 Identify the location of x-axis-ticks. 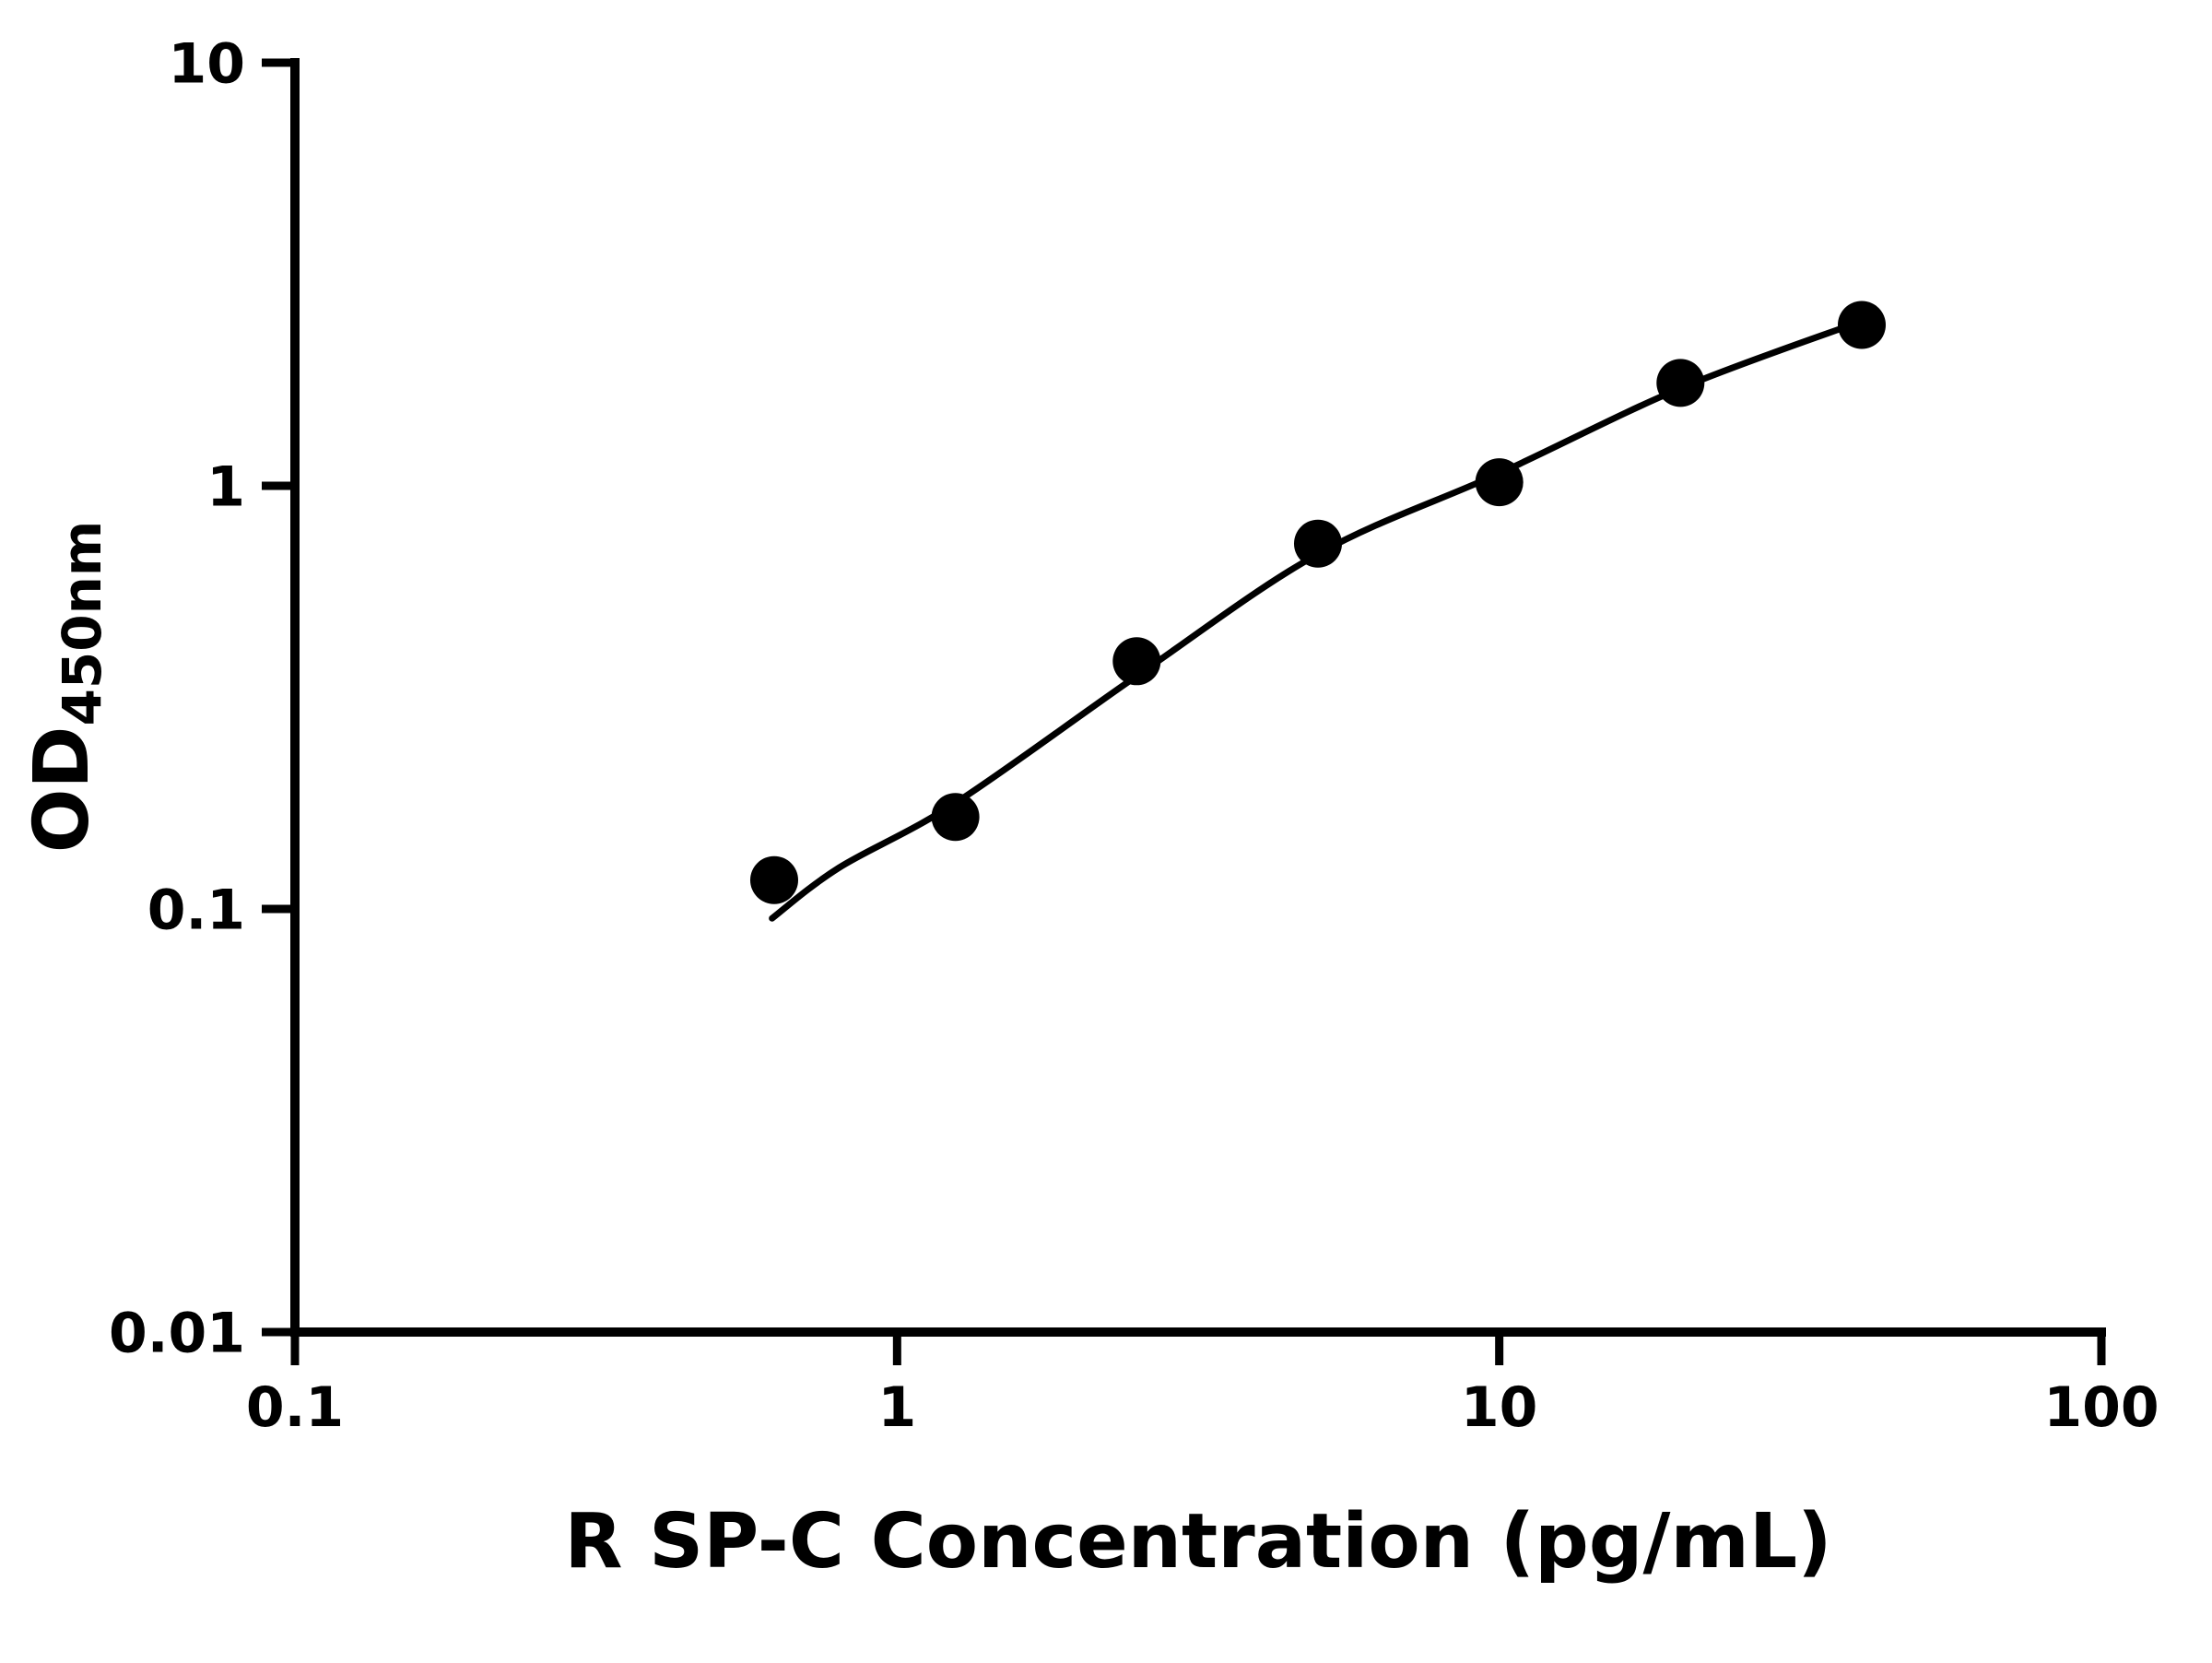
(1198, 1348).